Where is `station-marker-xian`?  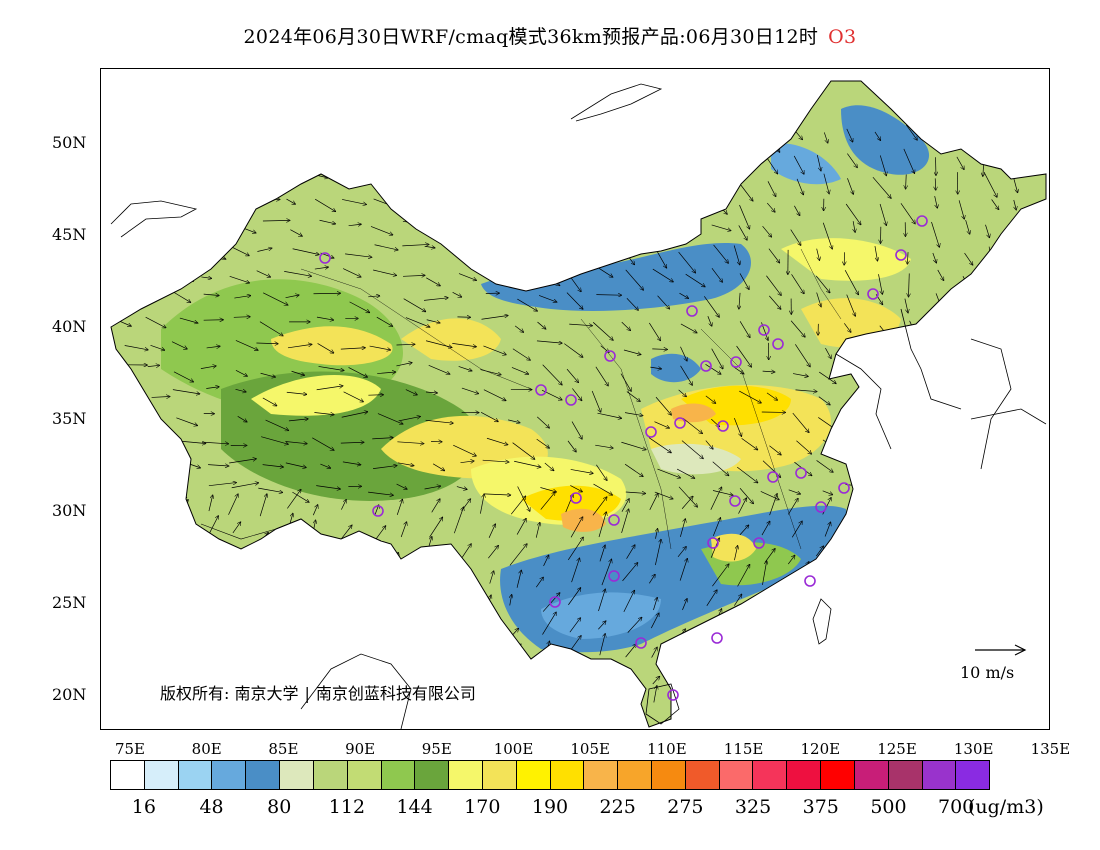 station-marker-xian is located at coordinates (680, 423).